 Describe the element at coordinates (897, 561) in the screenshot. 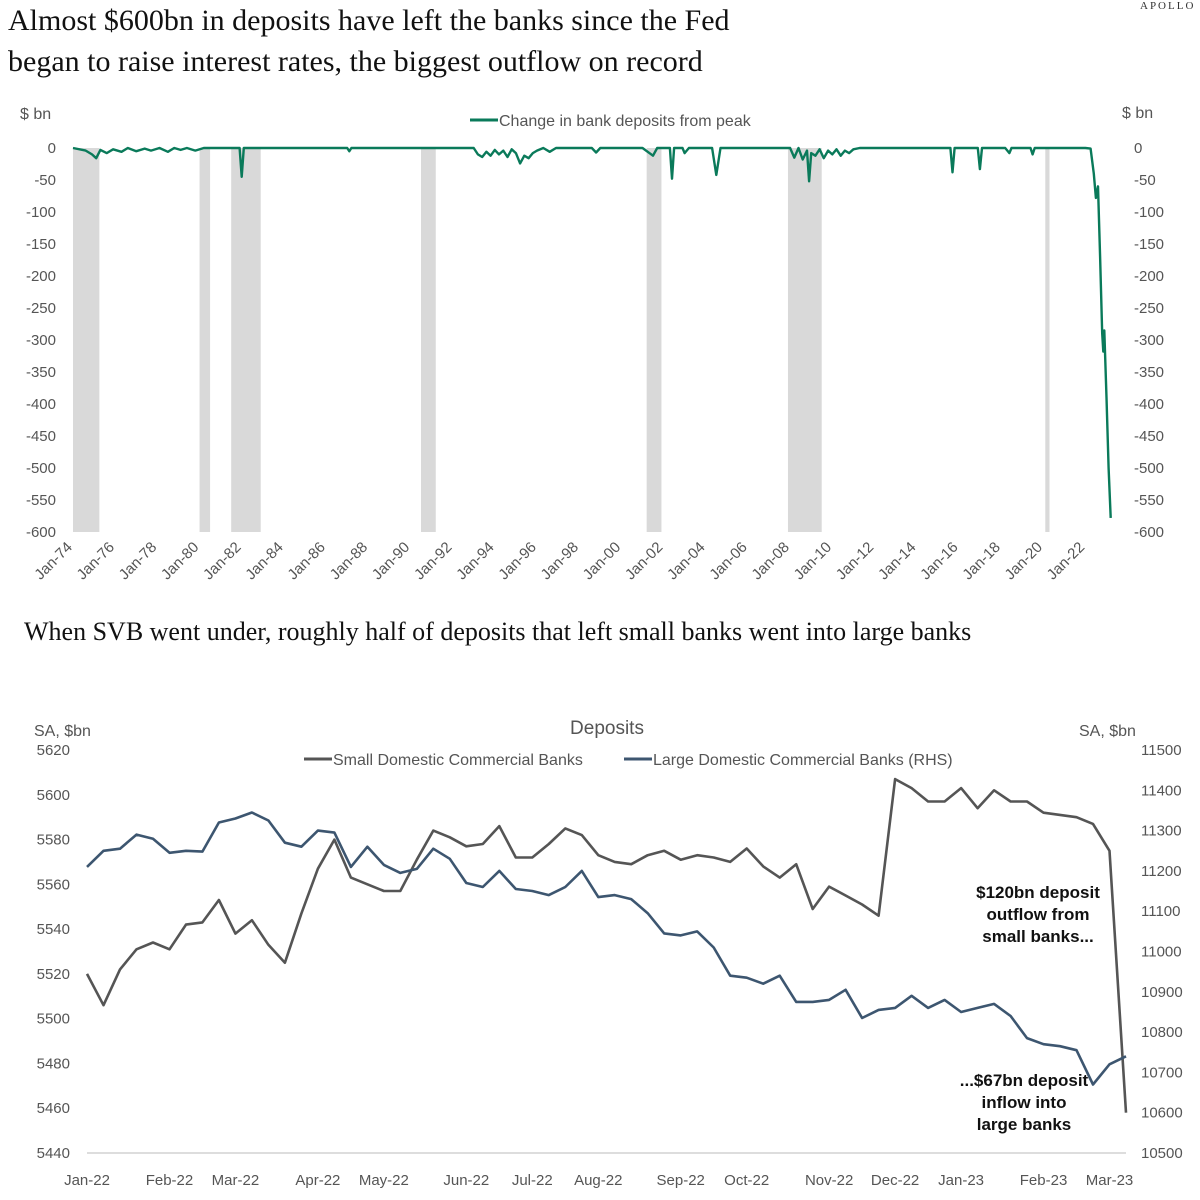

I see `x-tick-label: Jan-14` at that location.